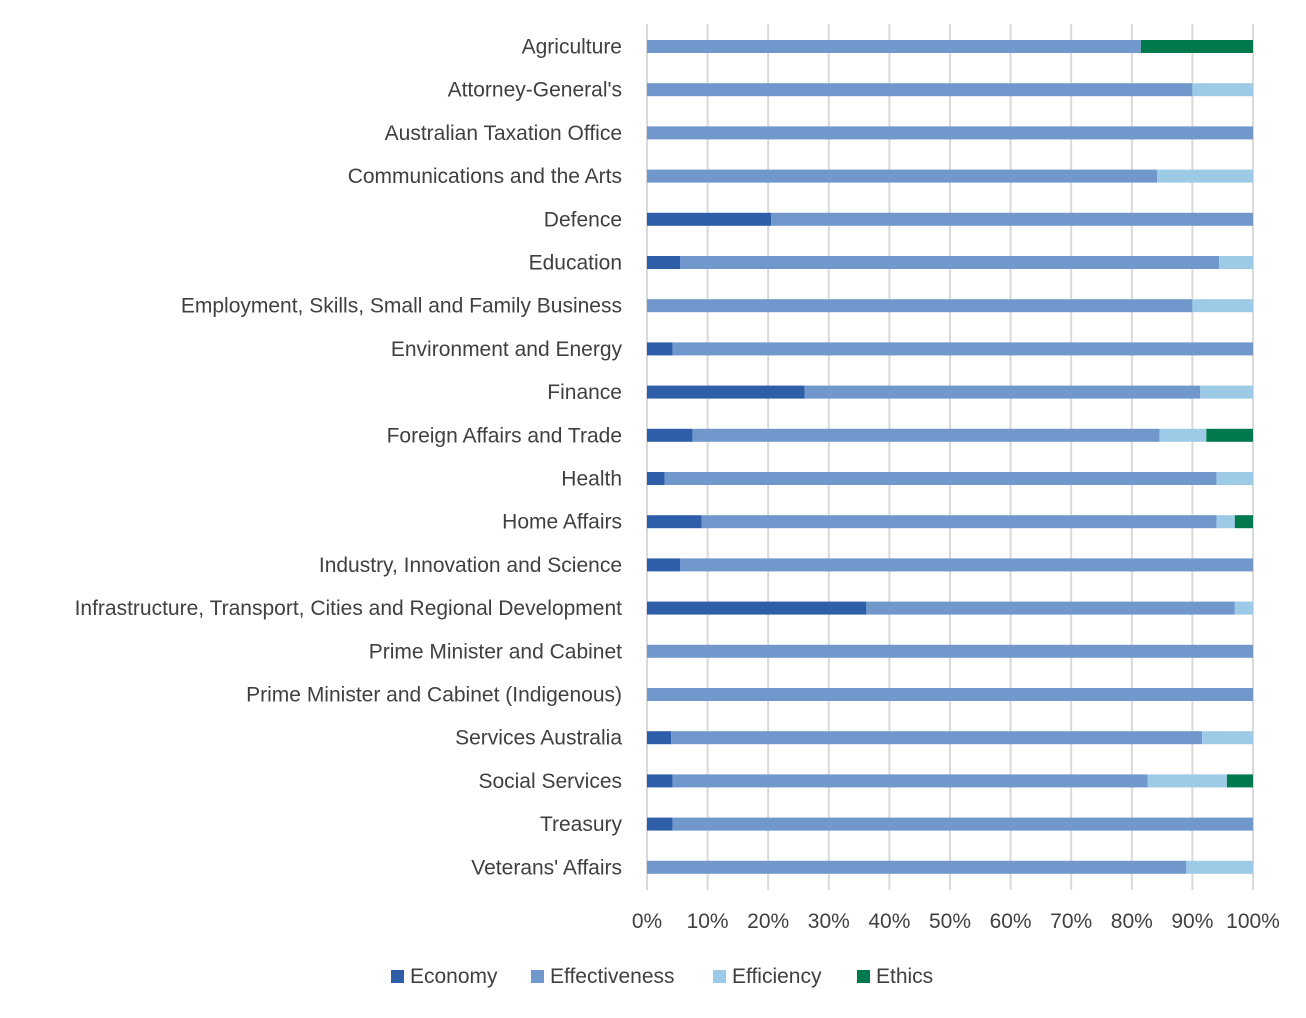  What do you see at coordinates (434, 695) in the screenshot?
I see `category-label: Prime Minister and Cabinet (Indigenous)` at bounding box center [434, 695].